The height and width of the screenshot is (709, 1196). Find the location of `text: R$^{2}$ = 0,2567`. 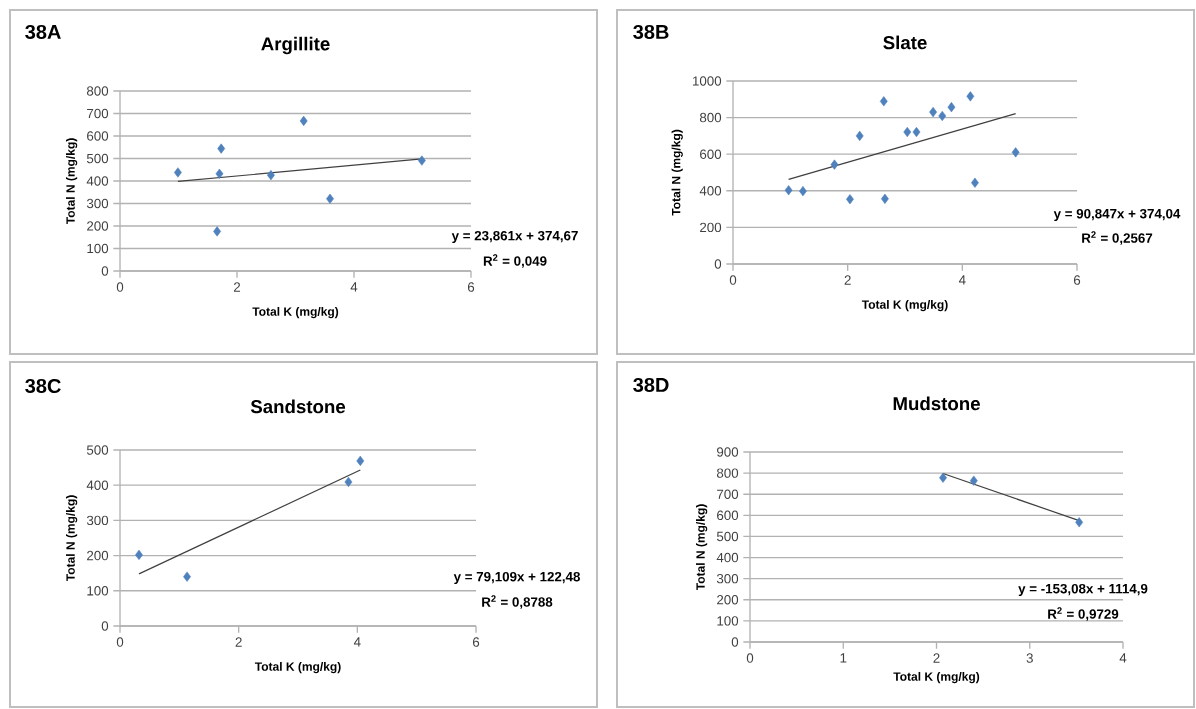

text: R$^{2}$ = 0,2567 is located at coordinates (1117, 238).